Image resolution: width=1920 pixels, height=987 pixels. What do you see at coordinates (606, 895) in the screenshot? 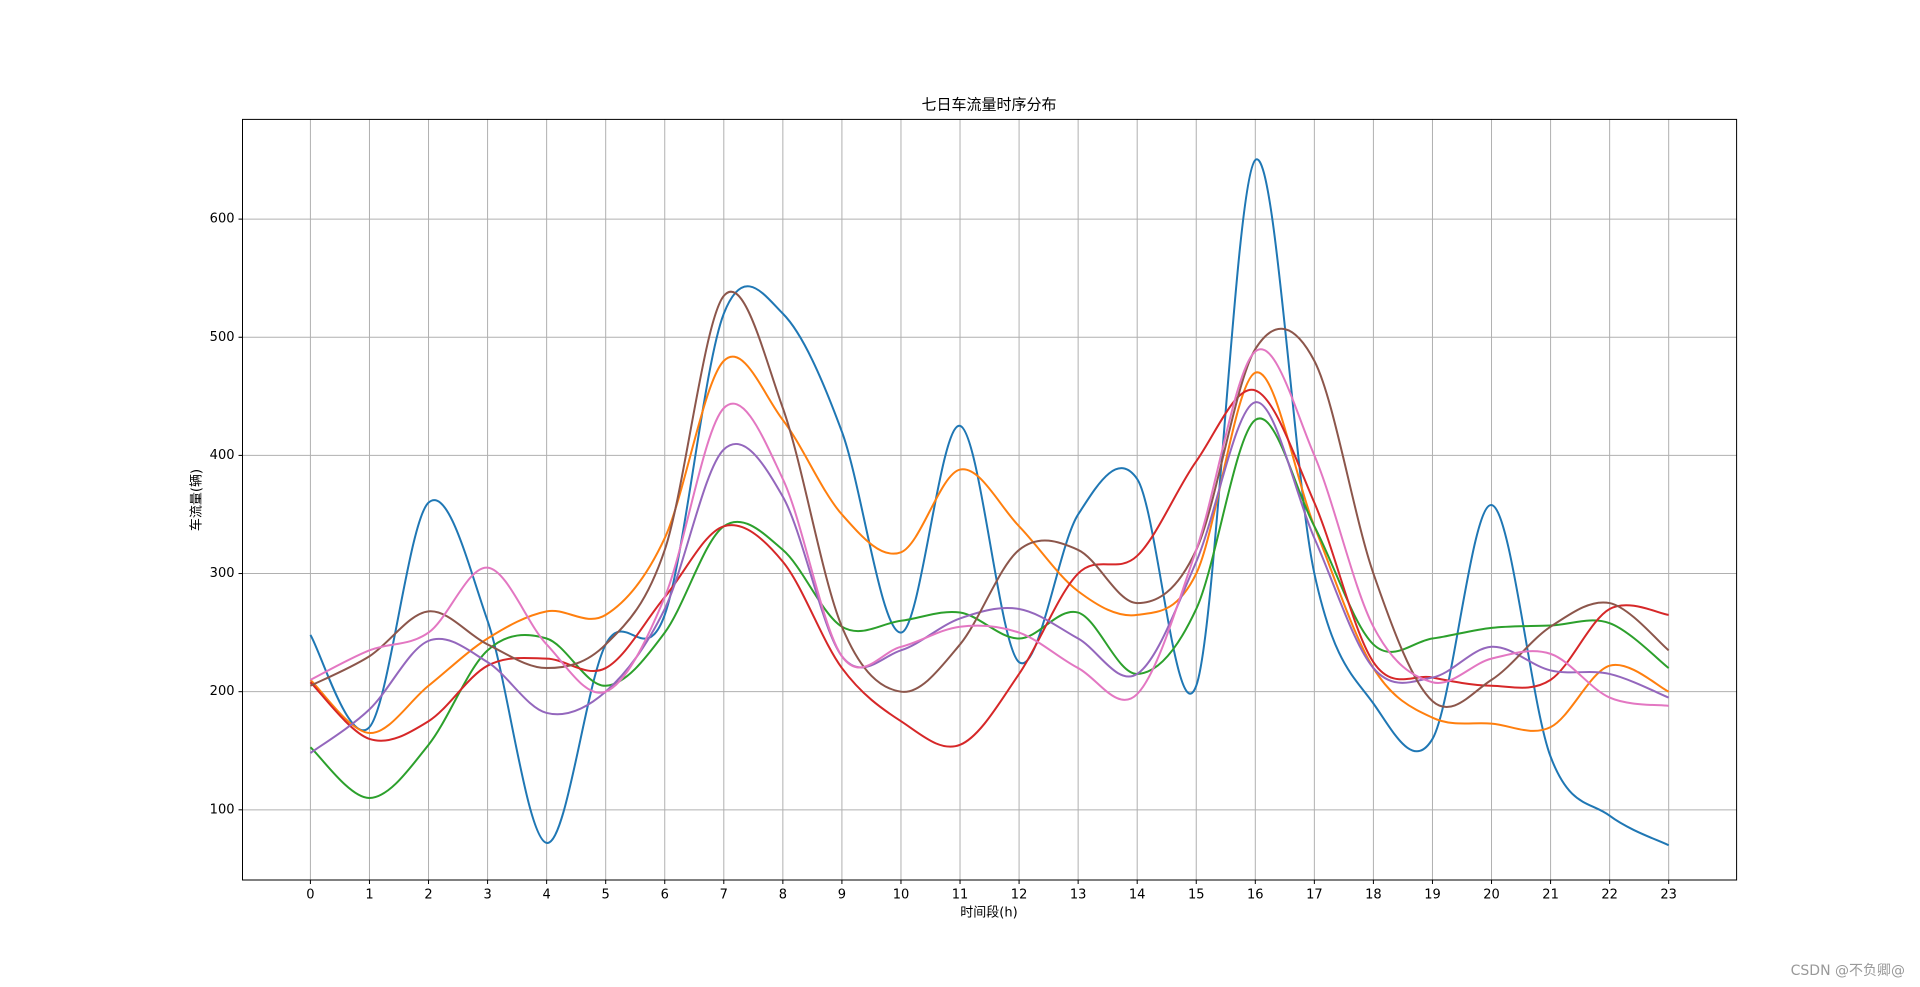
I see `x-tick-label: 5` at bounding box center [606, 895].